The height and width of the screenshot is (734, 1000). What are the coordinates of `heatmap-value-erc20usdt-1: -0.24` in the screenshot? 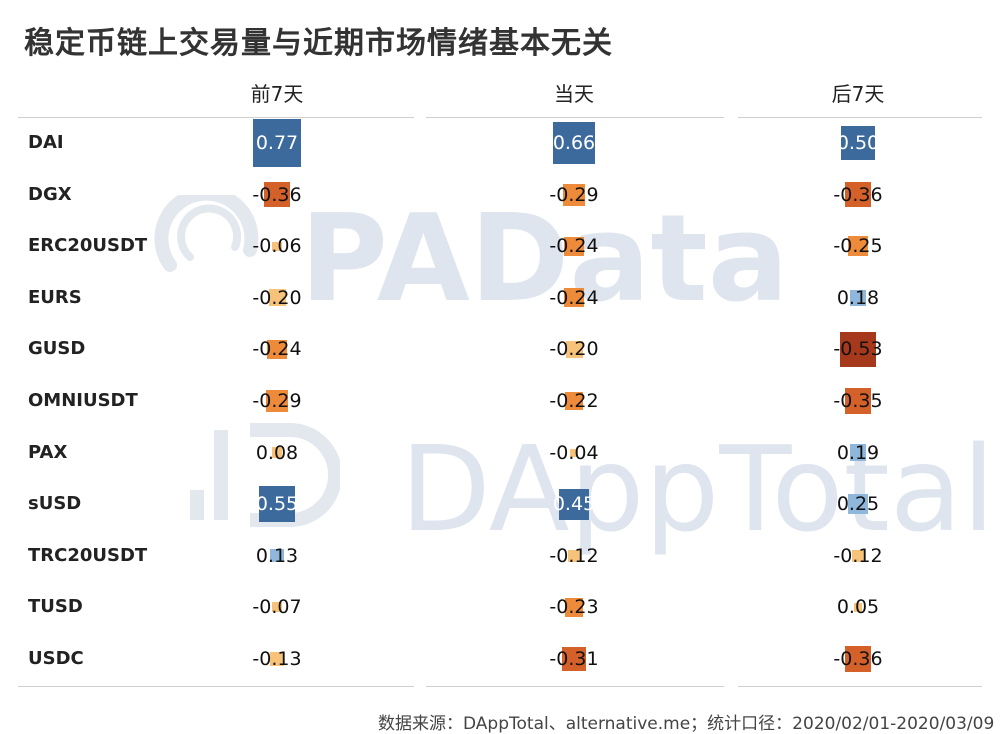 It's located at (574, 246).